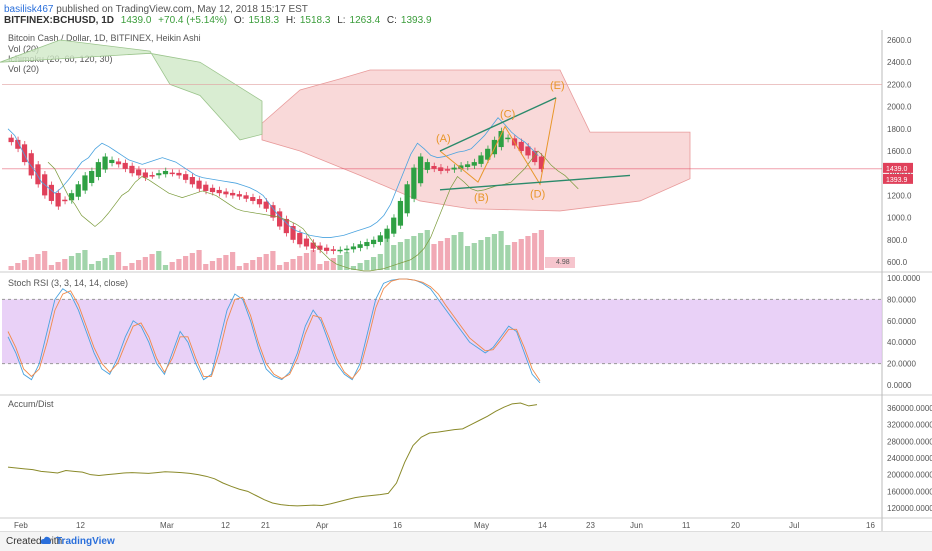 This screenshot has height=551, width=932. Describe the element at coordinates (899, 107) in the screenshot. I see `price-tick-3: 2000.0` at that location.